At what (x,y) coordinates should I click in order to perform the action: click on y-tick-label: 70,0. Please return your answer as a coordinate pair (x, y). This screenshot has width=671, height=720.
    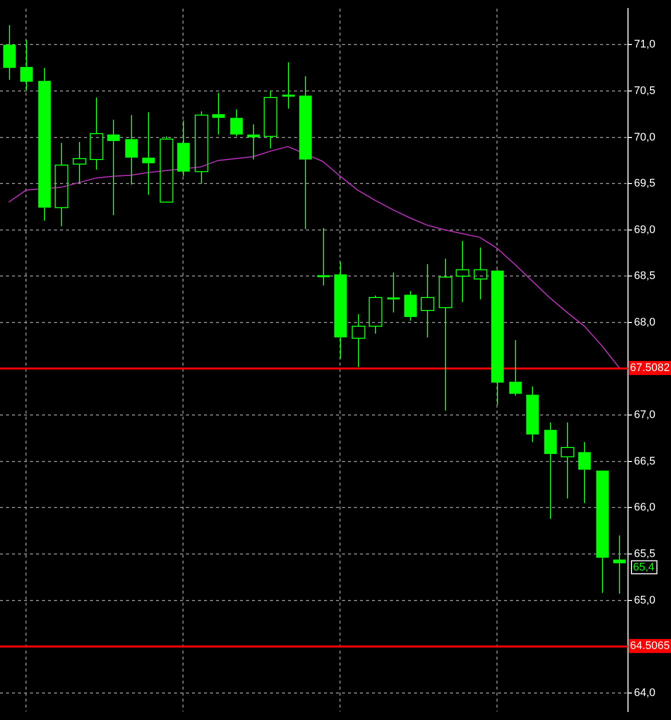
    Looking at the image, I should click on (645, 137).